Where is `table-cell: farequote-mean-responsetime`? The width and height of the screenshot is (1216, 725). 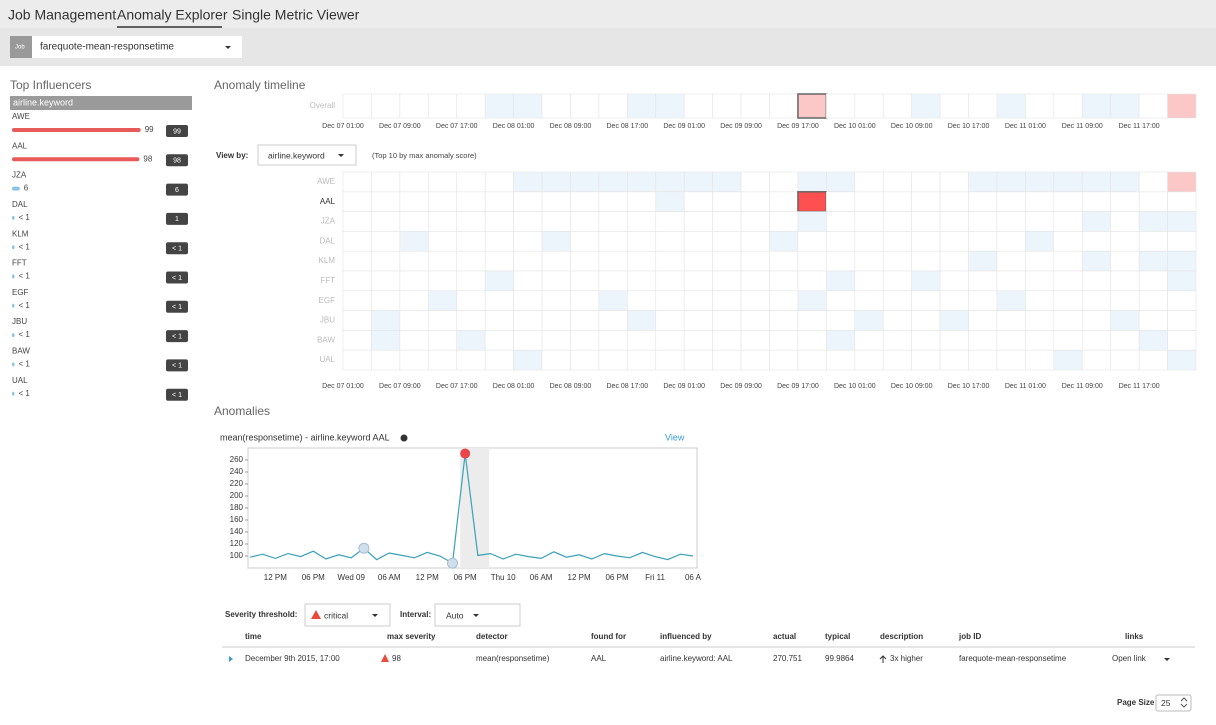
table-cell: farequote-mean-responsetime is located at coordinates (1013, 658).